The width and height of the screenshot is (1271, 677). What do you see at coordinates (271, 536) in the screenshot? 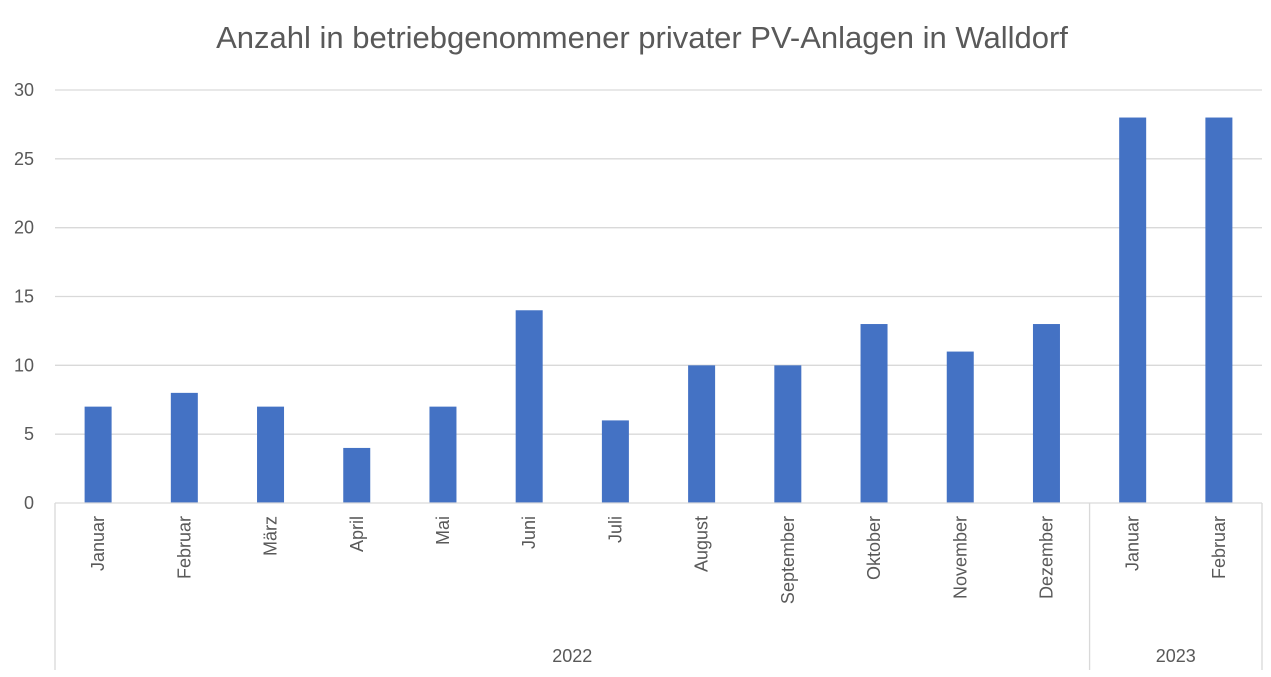
I see `x-tick-label: März` at bounding box center [271, 536].